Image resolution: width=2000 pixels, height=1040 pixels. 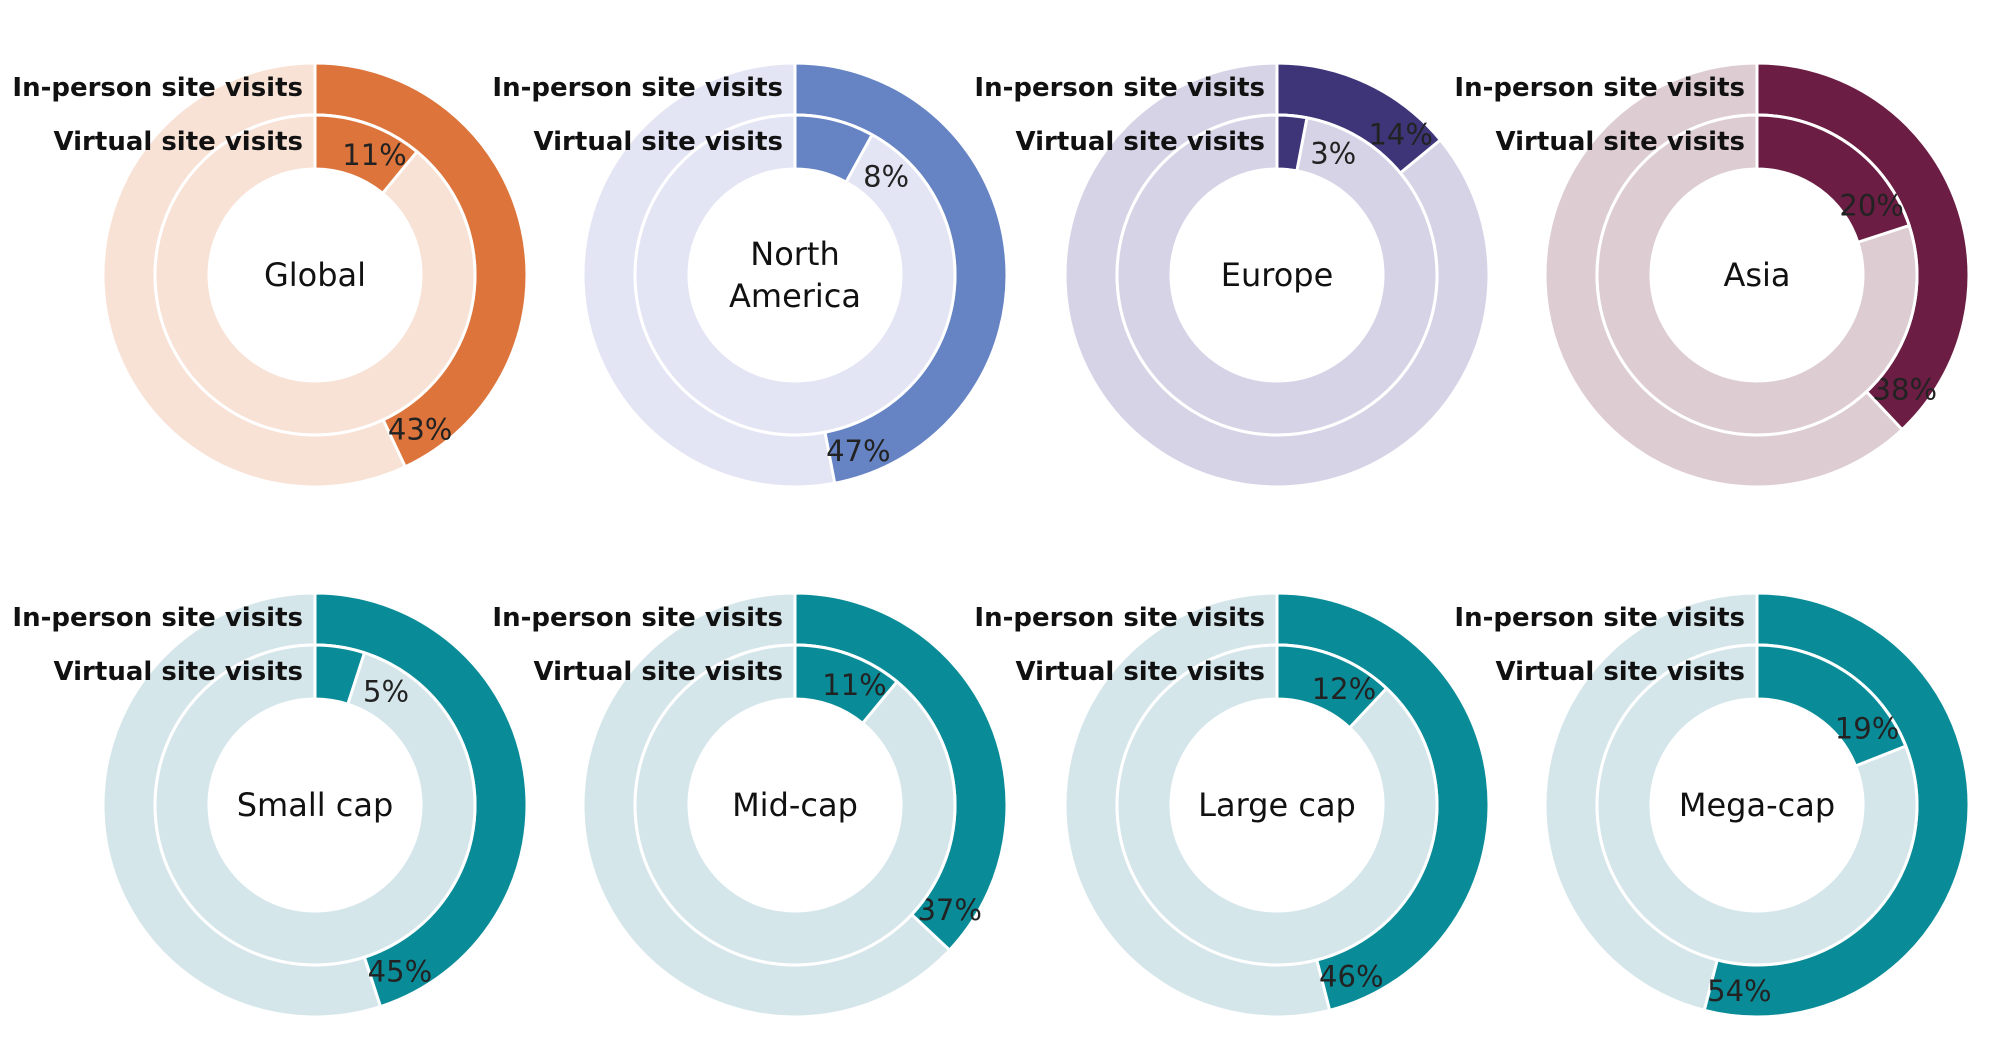 I want to click on virtual-series-label-global: Virtual site visits, so click(x=178, y=142).